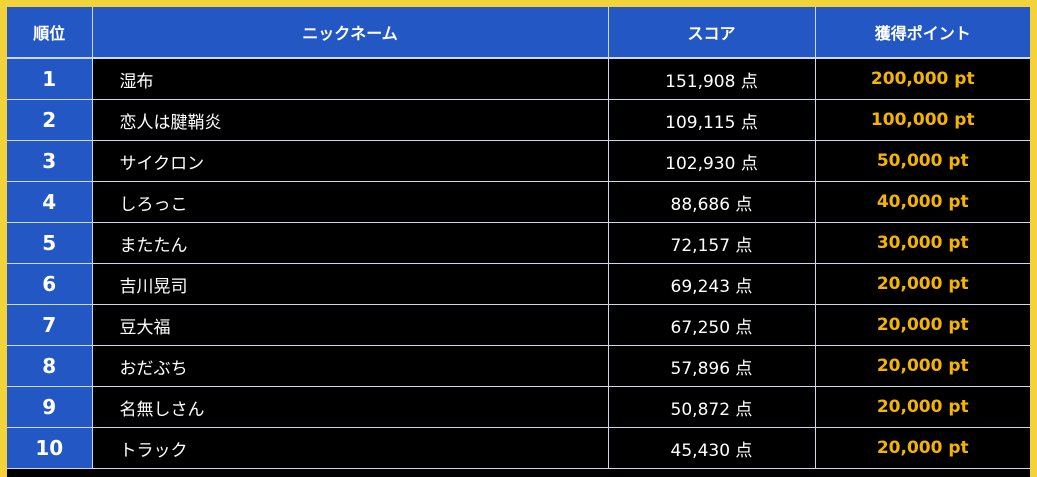 The width and height of the screenshot is (1037, 477). What do you see at coordinates (50, 243) in the screenshot?
I see `rank-cell: 5` at bounding box center [50, 243].